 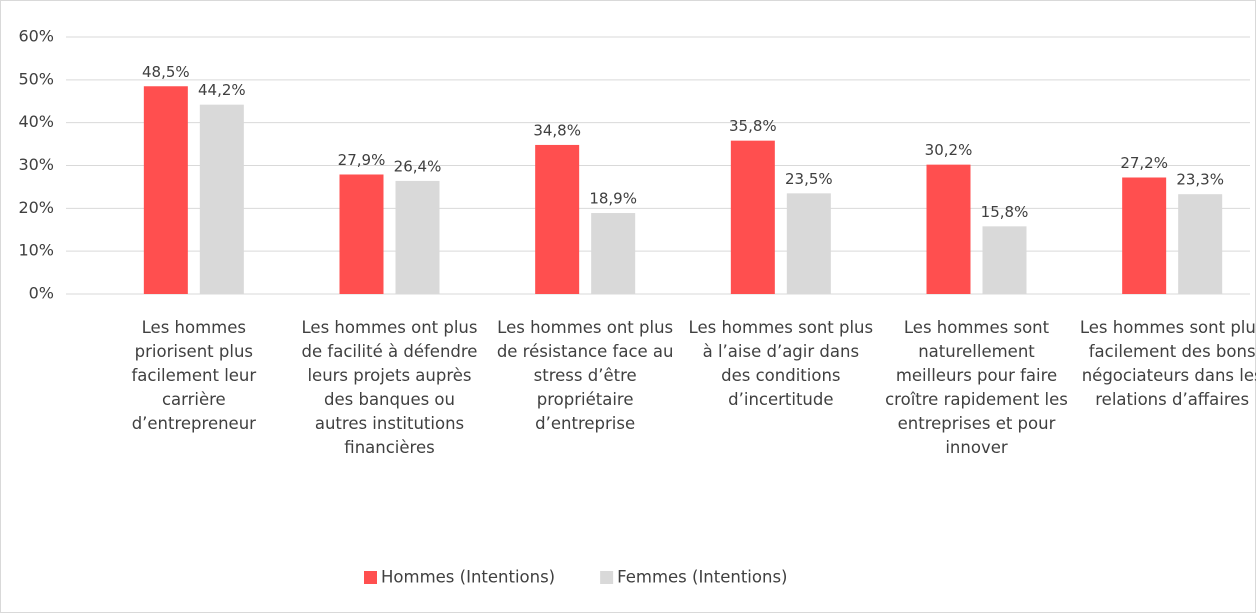 I want to click on y-tick-label: 40%, so click(x=36, y=121).